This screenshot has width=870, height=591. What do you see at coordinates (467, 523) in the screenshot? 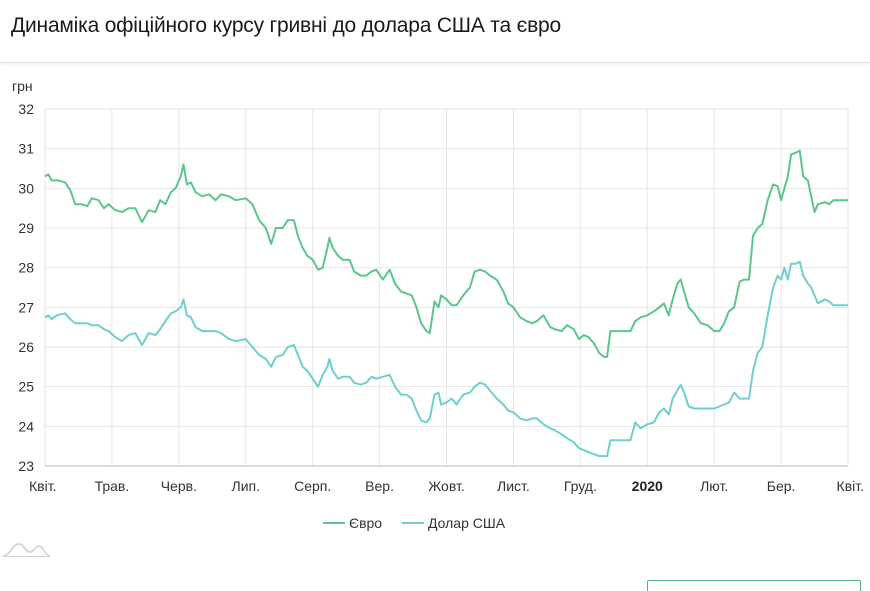
I see `legend-label-1: Долар США` at bounding box center [467, 523].